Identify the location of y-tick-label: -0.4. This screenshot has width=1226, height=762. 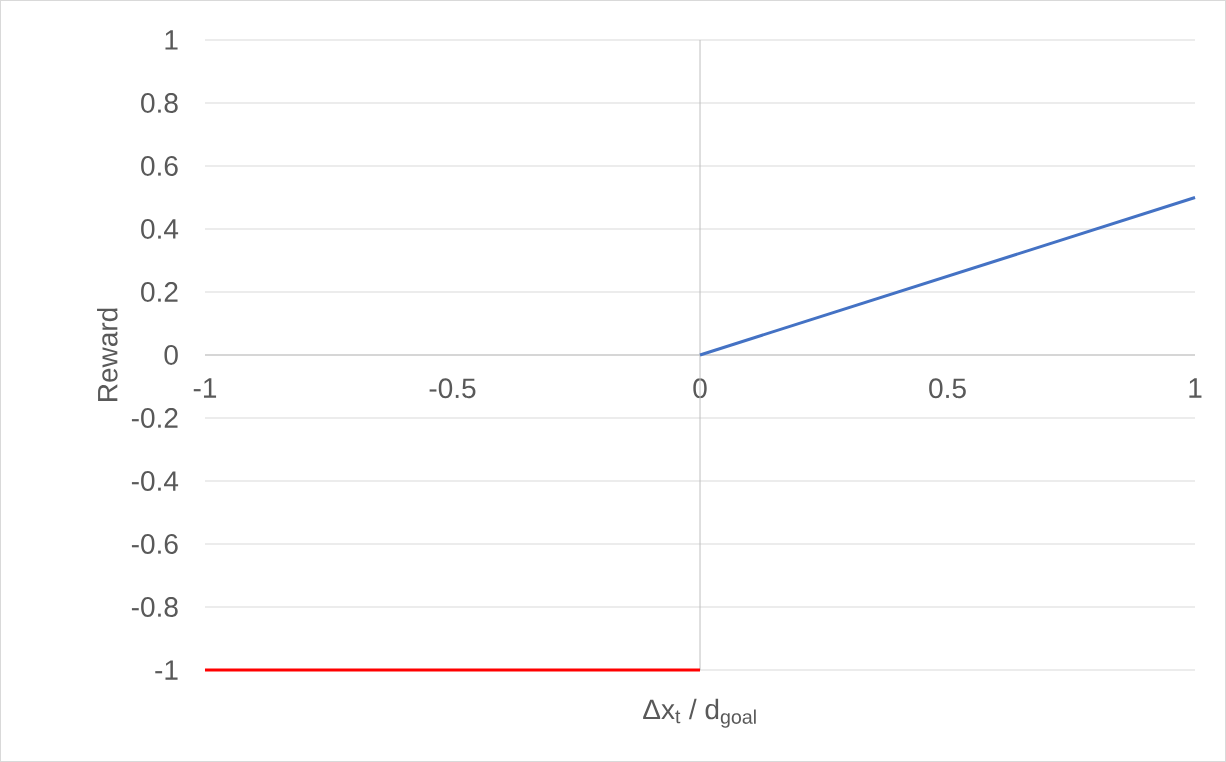
(155, 481).